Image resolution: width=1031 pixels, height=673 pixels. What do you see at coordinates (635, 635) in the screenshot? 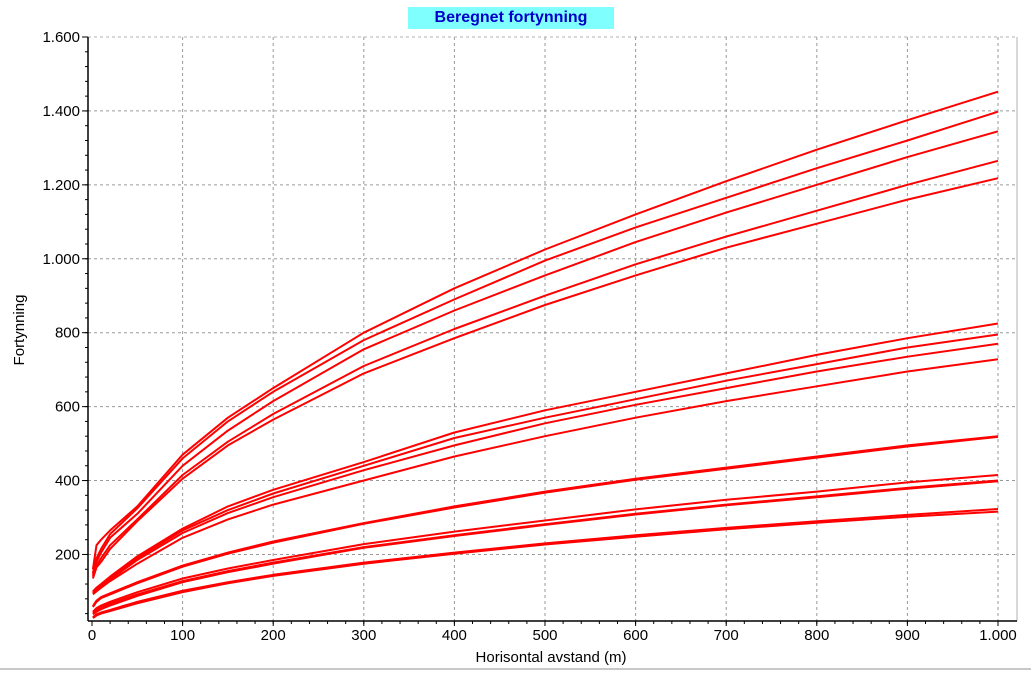
I see `x-tick-label: 600` at bounding box center [635, 635].